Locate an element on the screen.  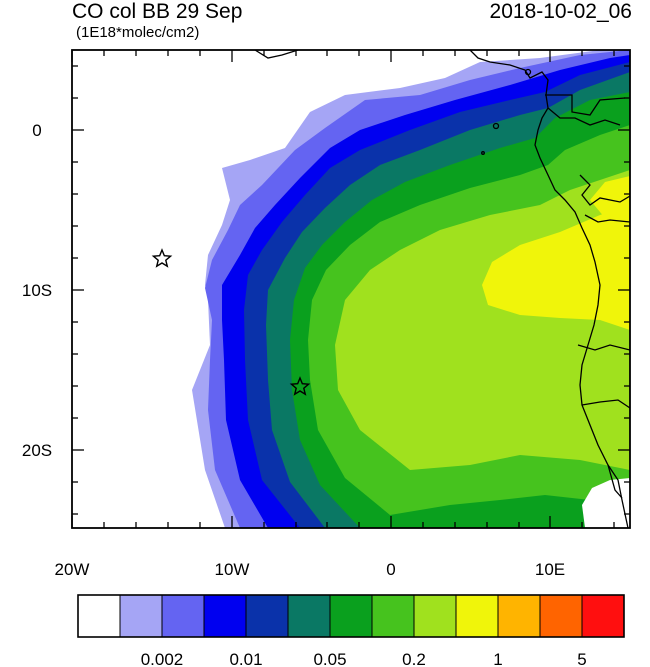
units-label: (1E18*molec/cm2) is located at coordinates (138, 32).